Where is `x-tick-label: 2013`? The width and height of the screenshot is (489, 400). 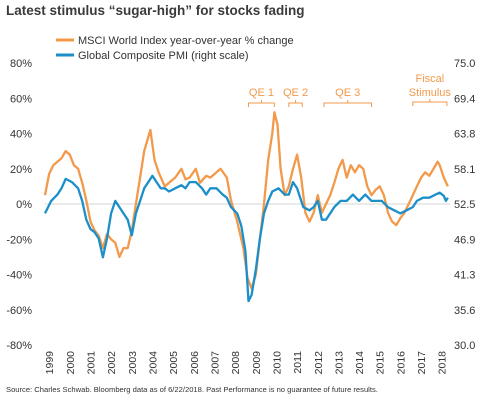 x-tick-label: 2013 is located at coordinates (339, 363).